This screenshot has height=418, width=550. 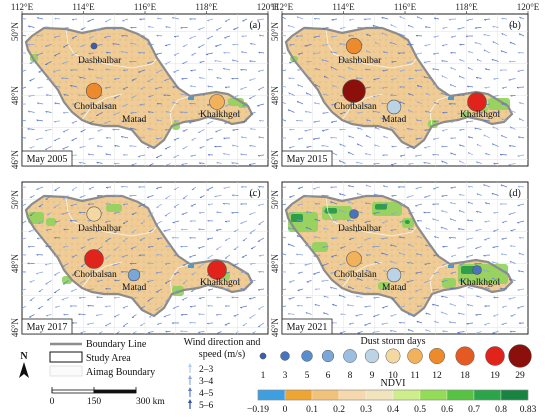 I want to click on lat-tick-label: 46°N, so click(x=275, y=160).